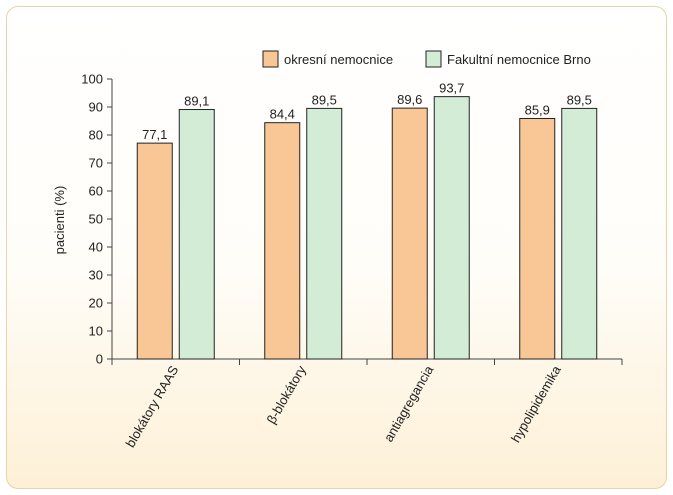  Describe the element at coordinates (154, 134) in the screenshot. I see `data-label: 77,1` at that location.